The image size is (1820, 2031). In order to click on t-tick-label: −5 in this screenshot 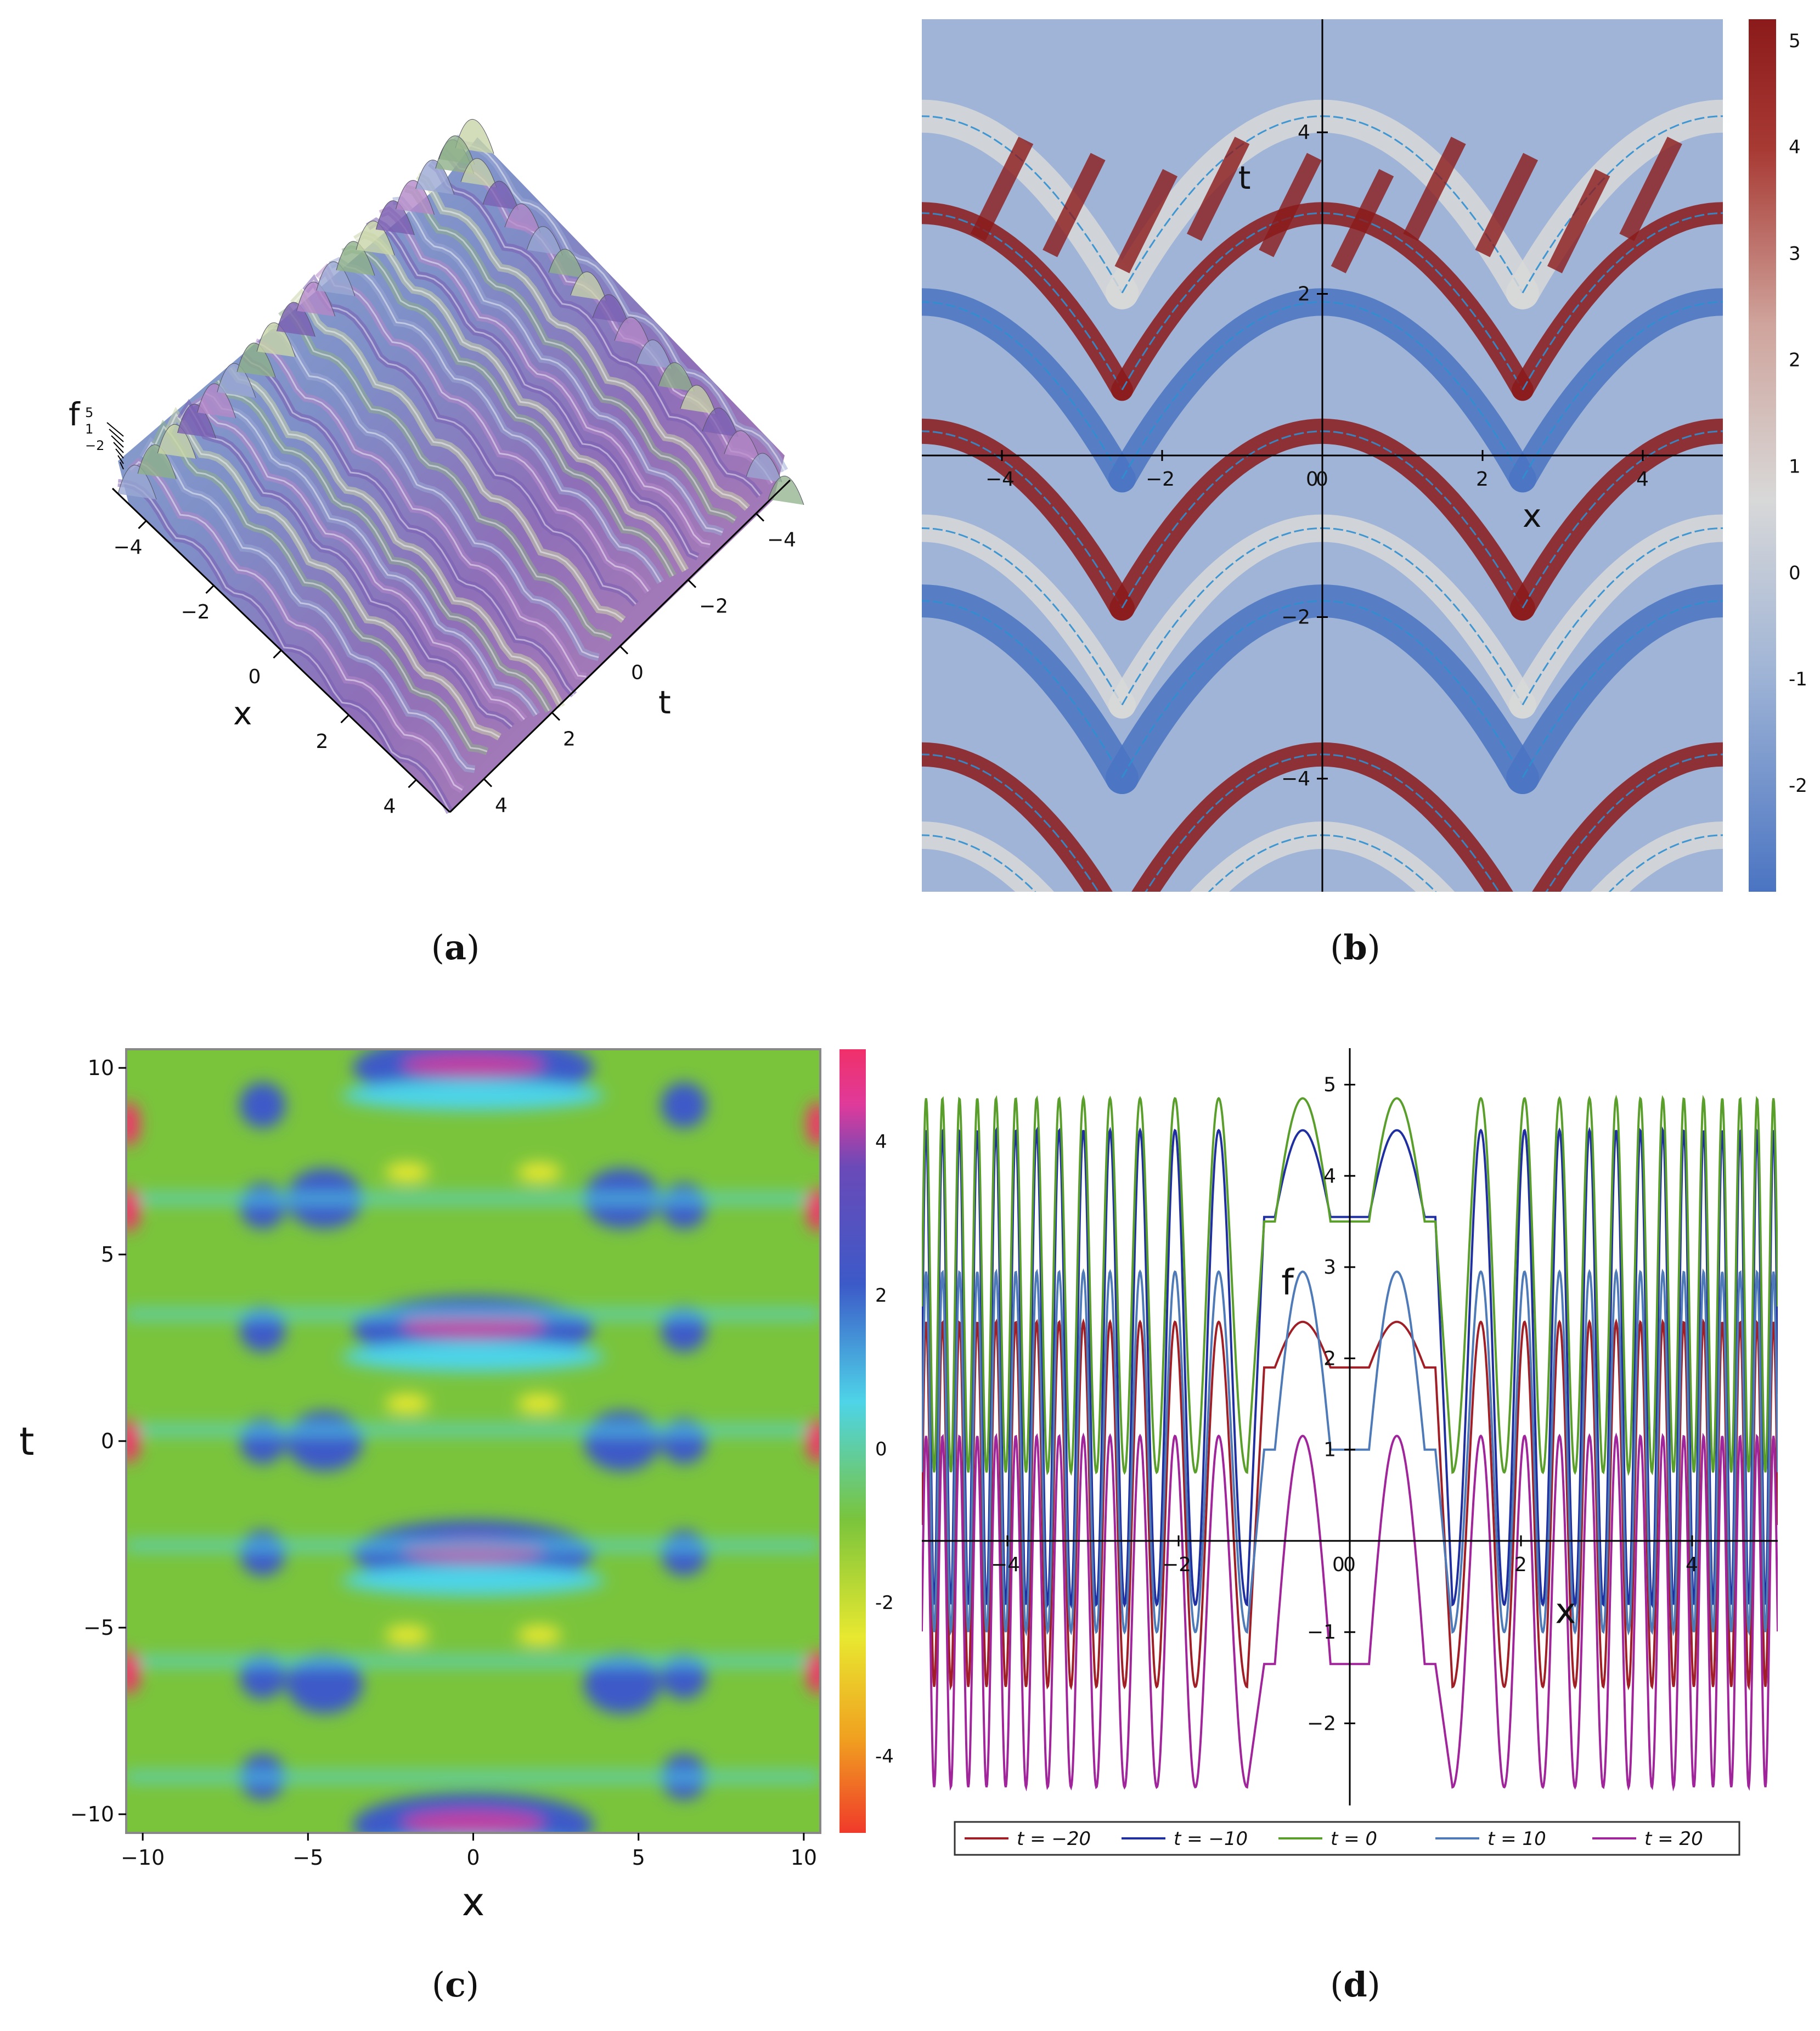, I will do `click(98, 1628)`.